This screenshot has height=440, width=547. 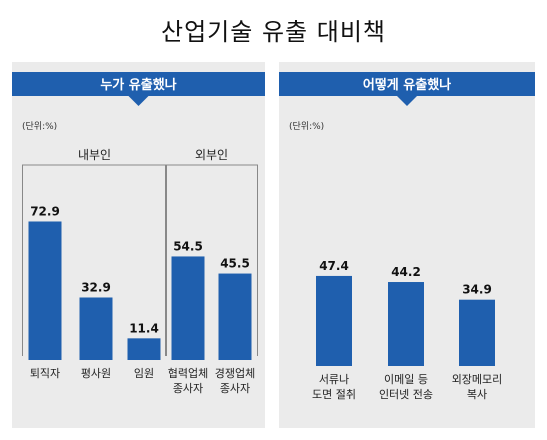 I want to click on category-label: 외장메모리, so click(x=477, y=379).